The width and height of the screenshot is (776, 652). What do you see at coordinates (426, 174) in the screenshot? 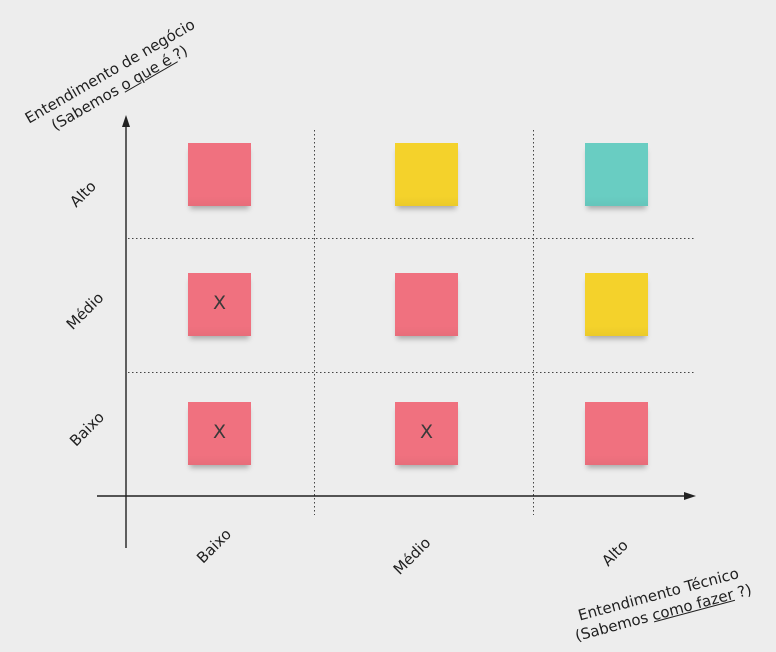
I see `sticky-note-alto-medio` at bounding box center [426, 174].